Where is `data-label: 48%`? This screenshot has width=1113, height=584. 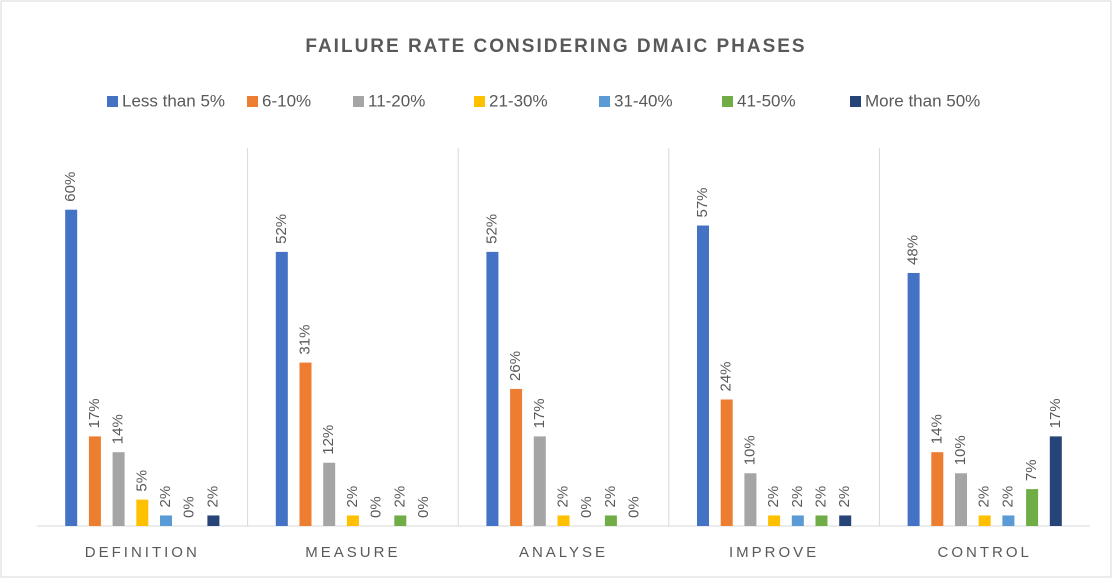
data-label: 48% is located at coordinates (913, 250).